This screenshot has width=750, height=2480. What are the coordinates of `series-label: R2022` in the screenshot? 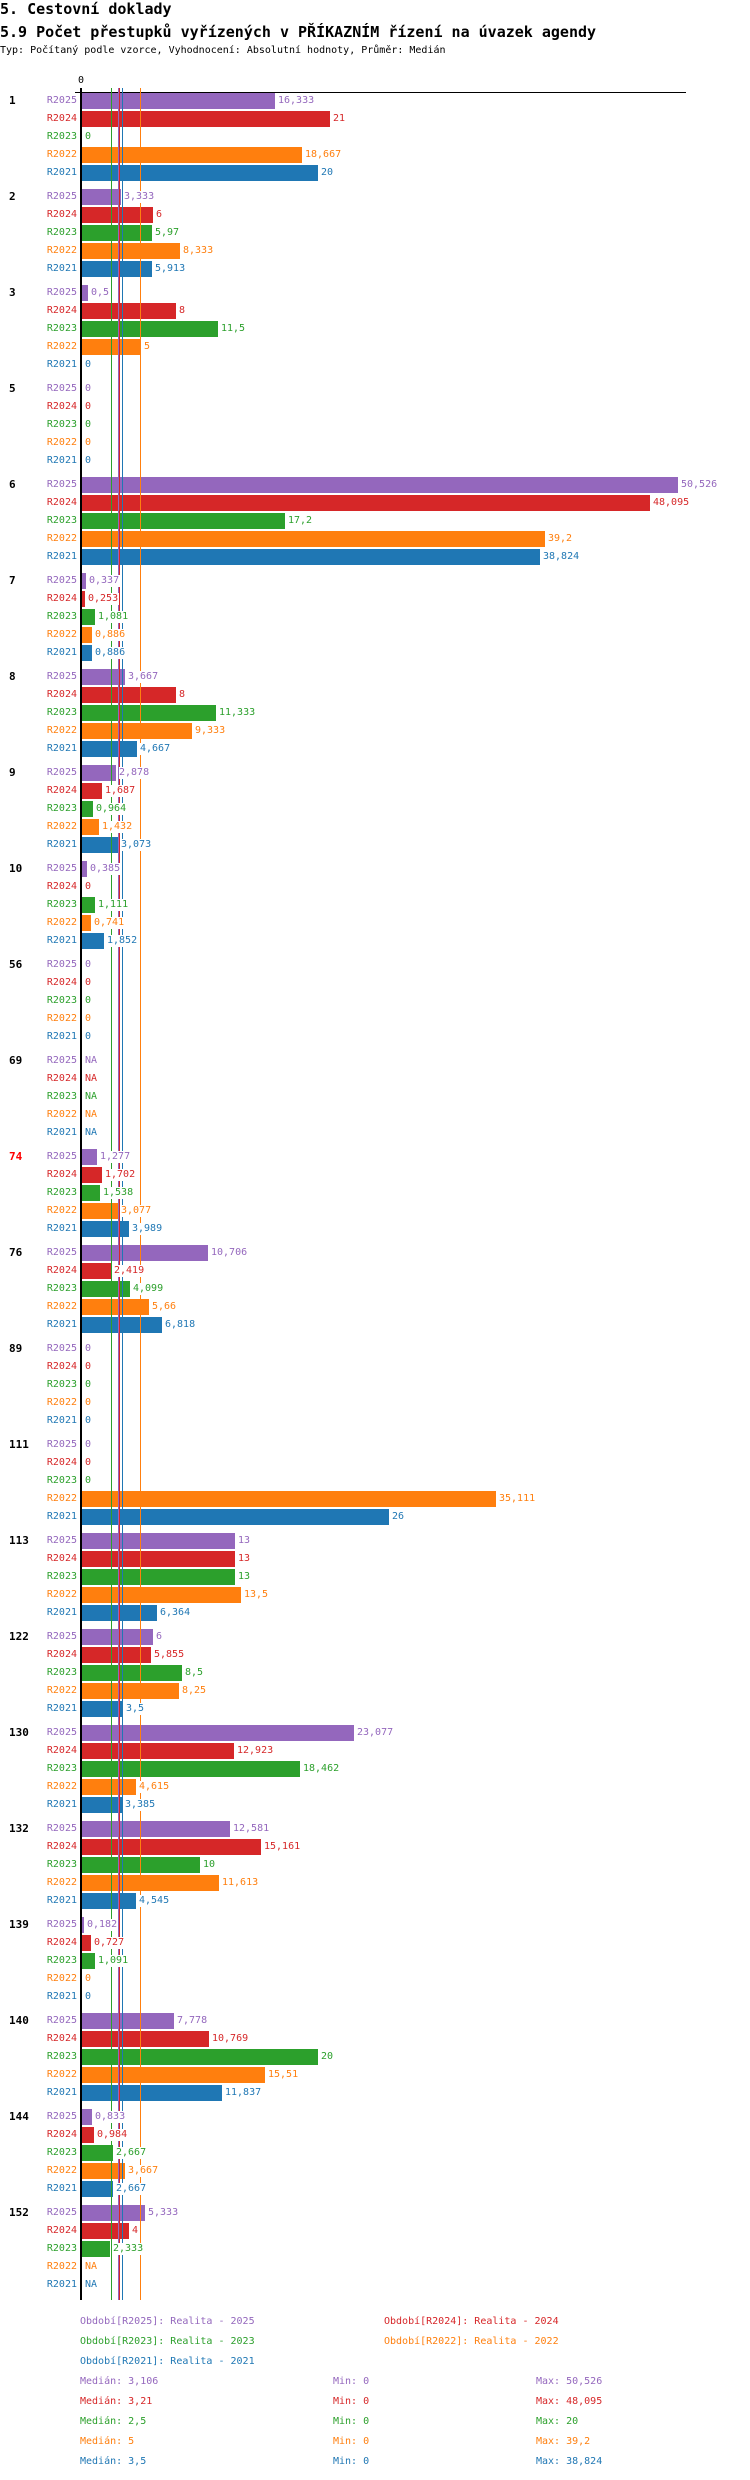 It's located at (61, 1402).